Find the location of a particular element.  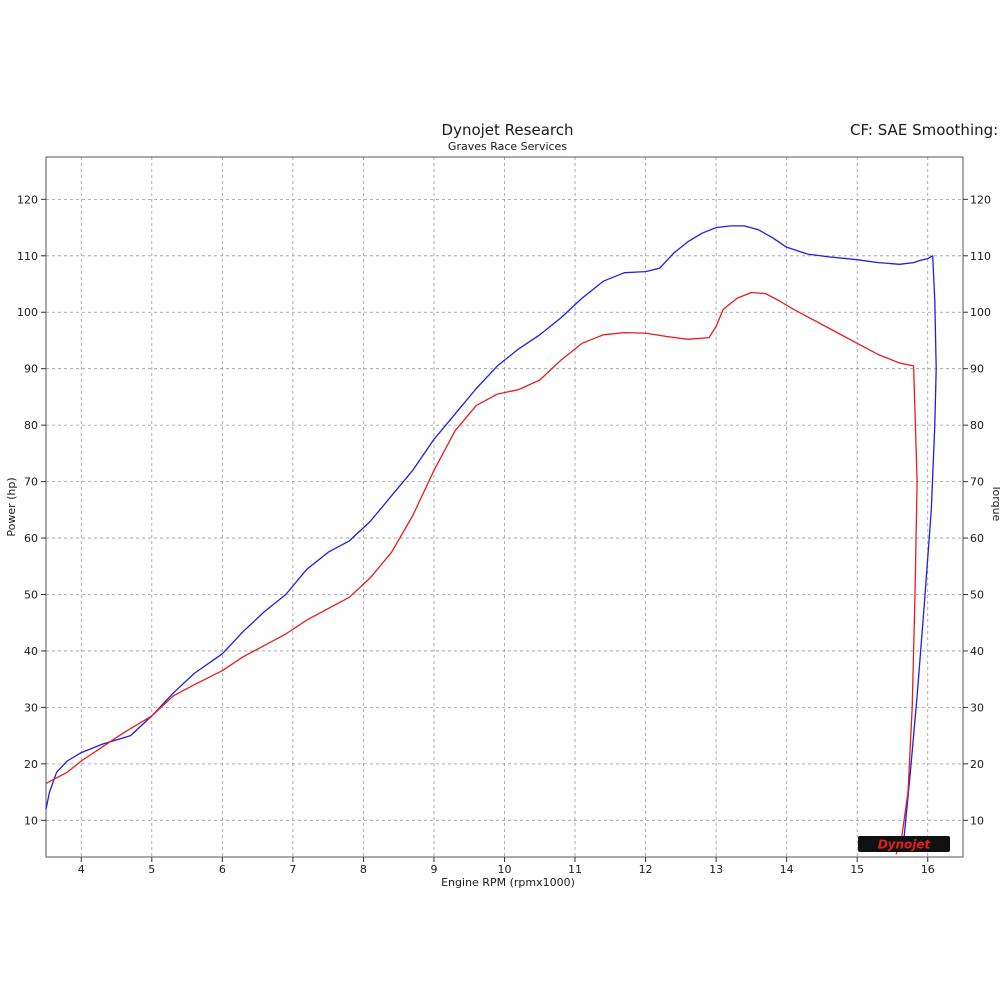

x-tick-label: 14 is located at coordinates (787, 869).